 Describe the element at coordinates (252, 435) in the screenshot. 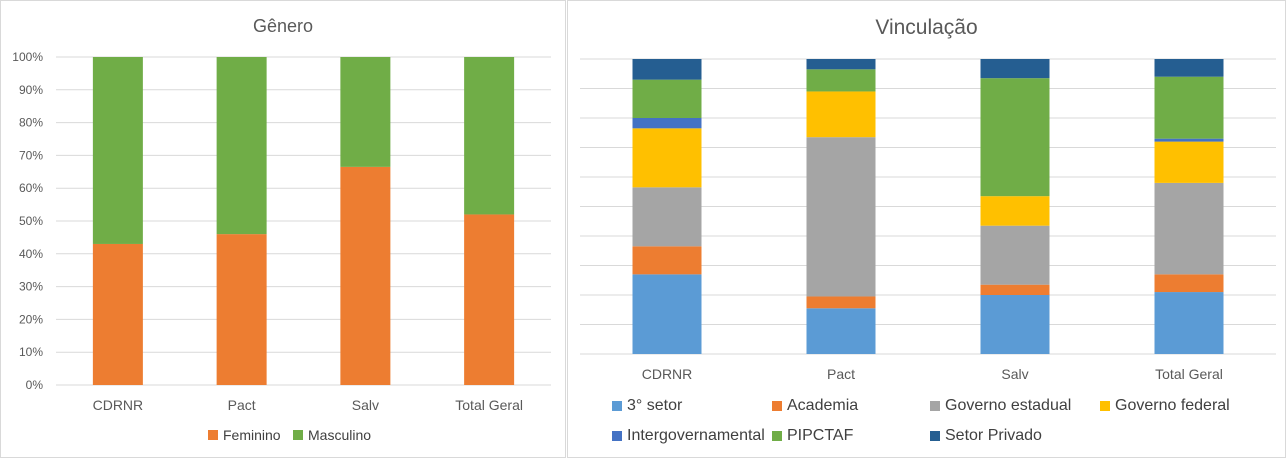

I see `legend-label: Feminino` at that location.